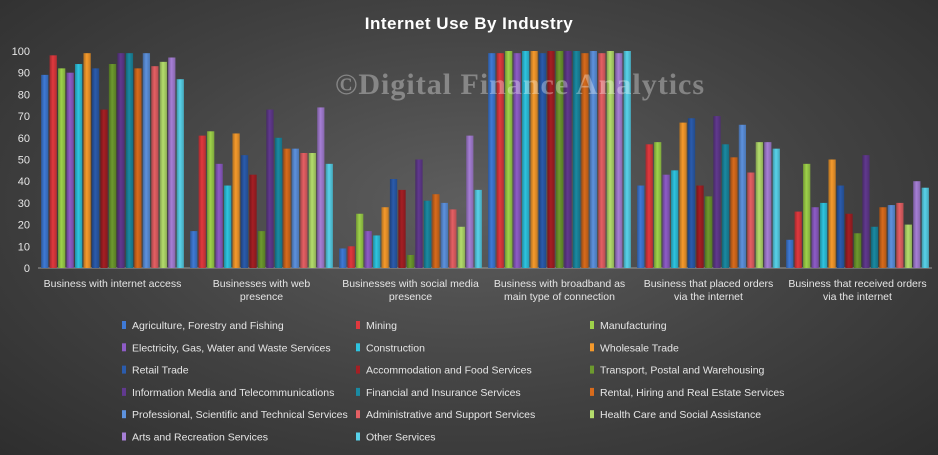  Describe the element at coordinates (677, 371) in the screenshot. I see `legend-item: Transport, Postal and Warehousing` at that location.